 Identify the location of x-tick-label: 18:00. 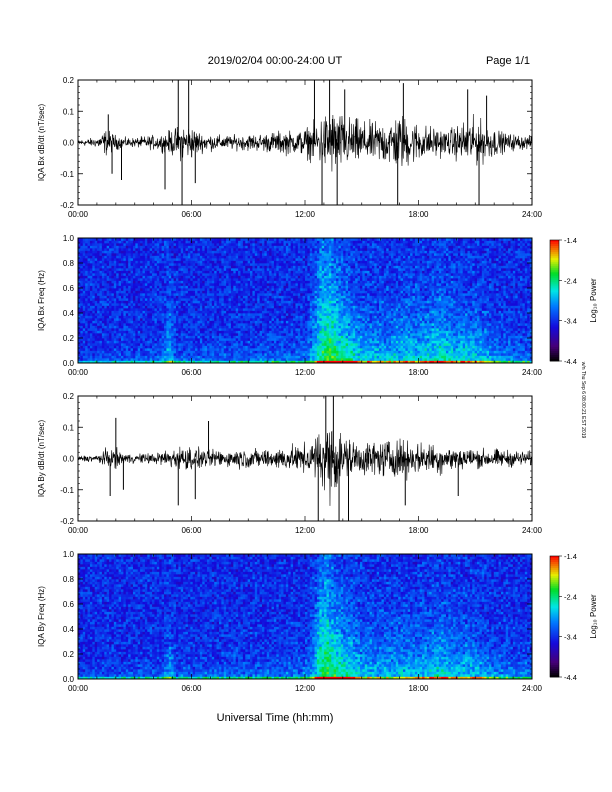
(418, 214).